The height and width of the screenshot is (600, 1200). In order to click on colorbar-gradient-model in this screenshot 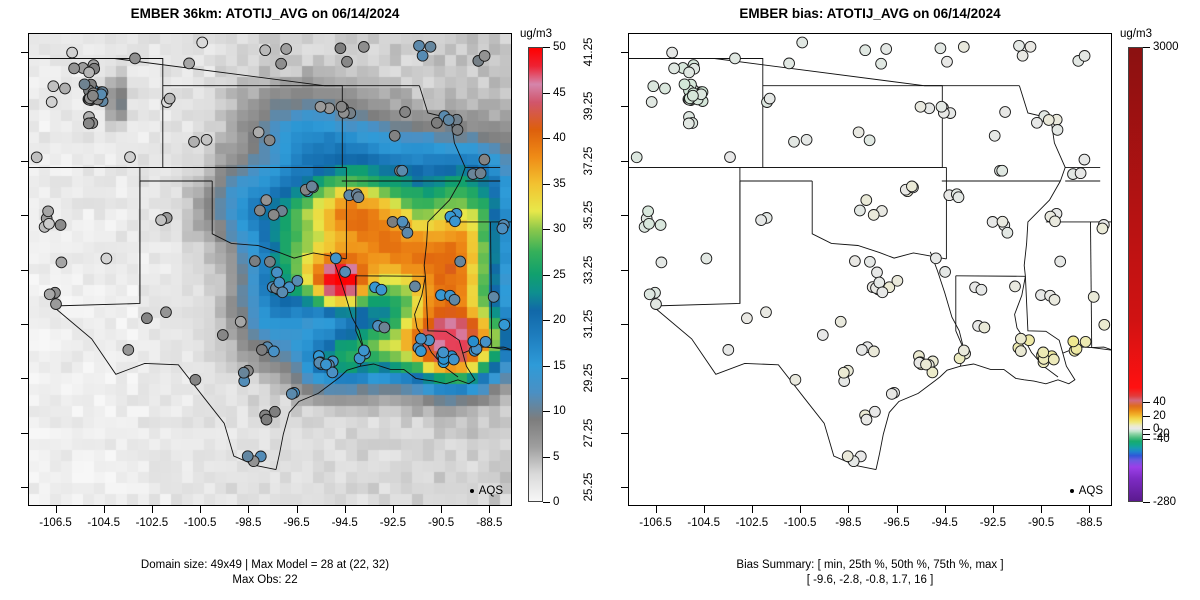, I will do `click(535, 274)`.